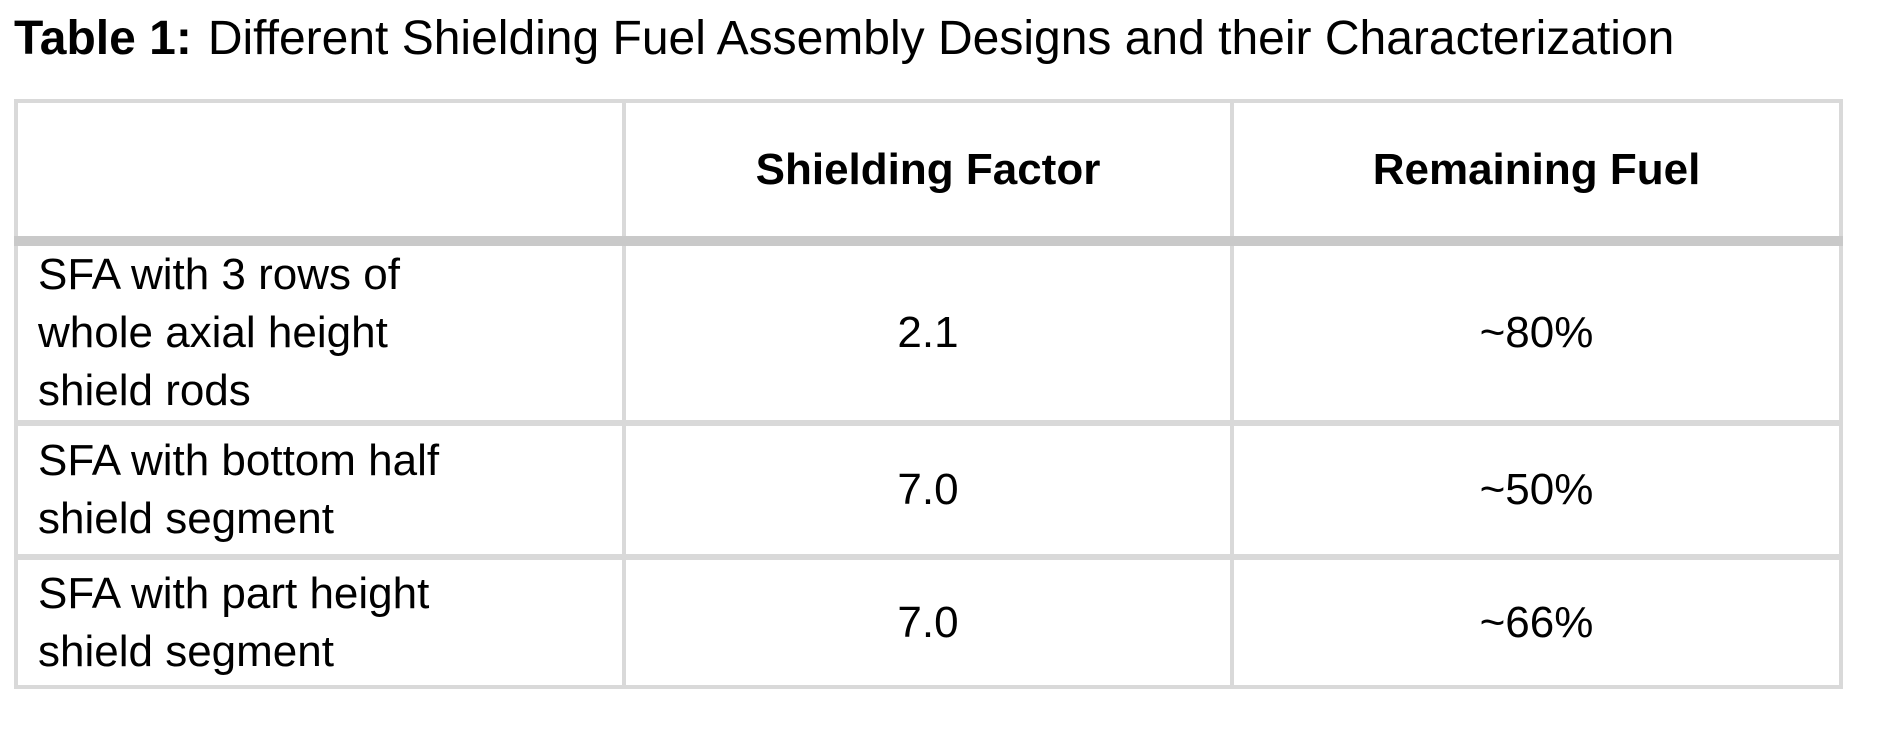 The height and width of the screenshot is (731, 1893). Describe the element at coordinates (1536, 621) in the screenshot. I see `remaining-fuel-cell: ~66%` at that location.